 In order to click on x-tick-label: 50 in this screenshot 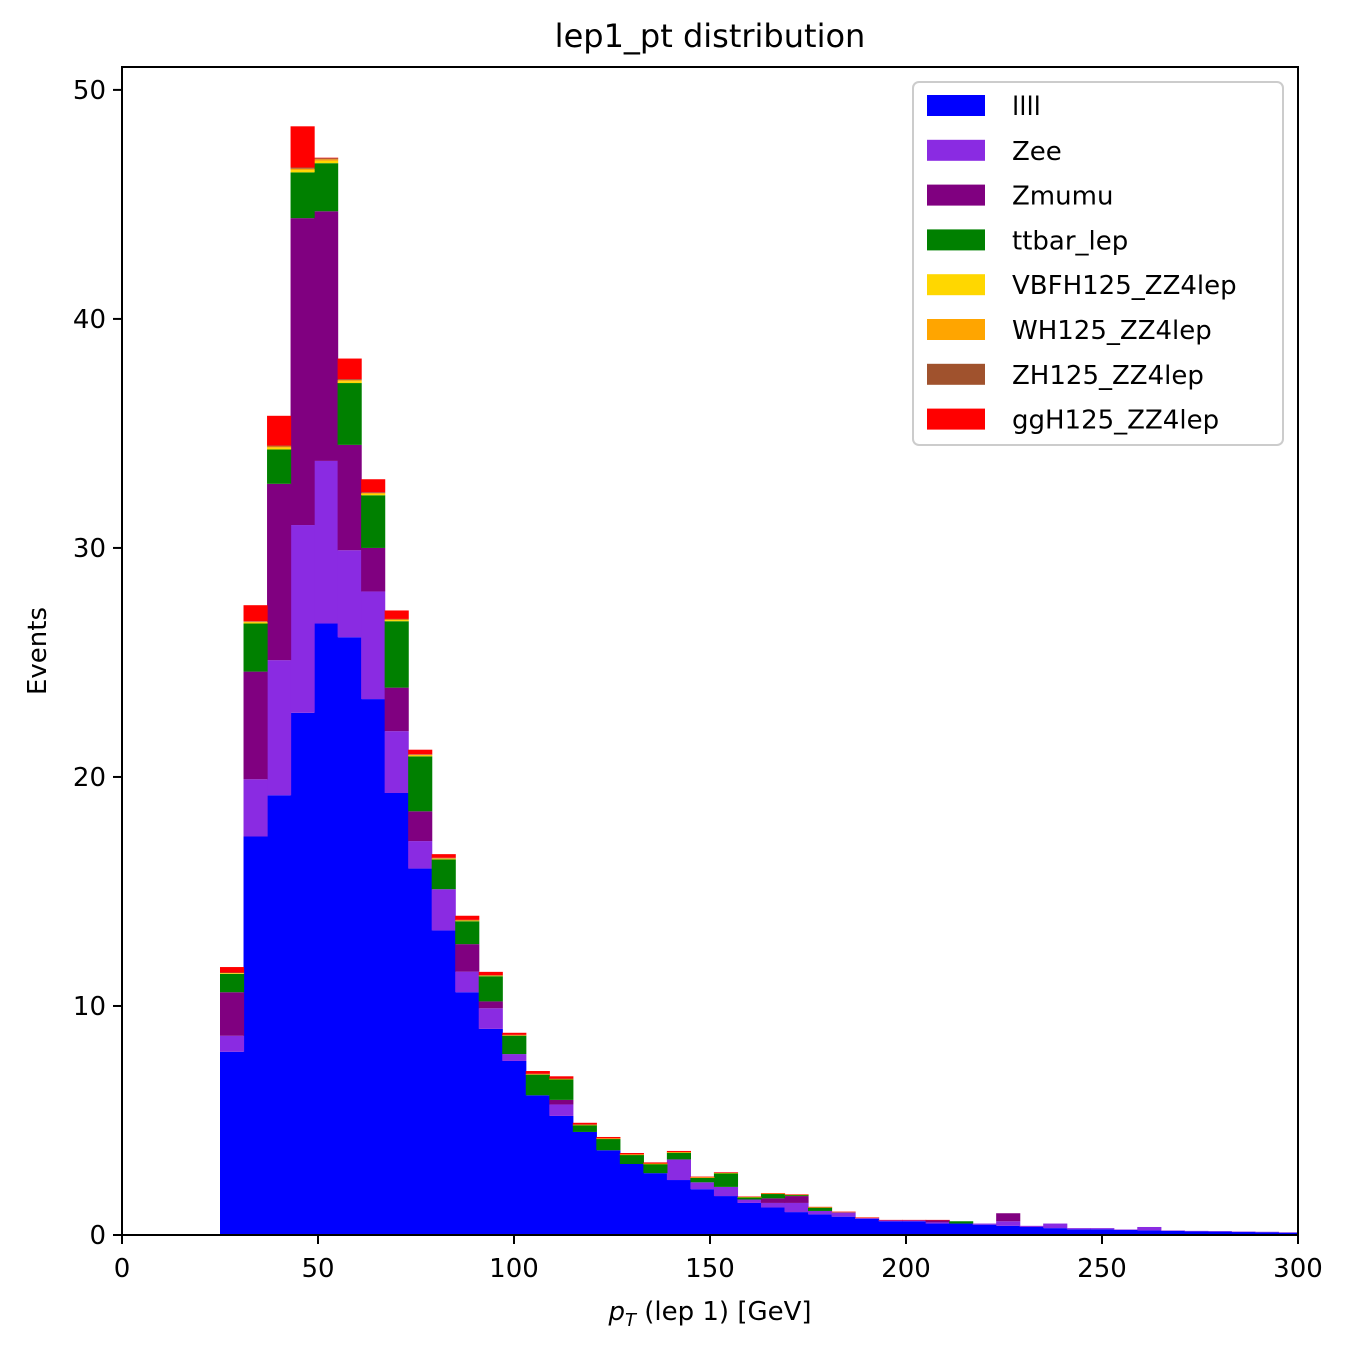, I will do `click(317, 1269)`.